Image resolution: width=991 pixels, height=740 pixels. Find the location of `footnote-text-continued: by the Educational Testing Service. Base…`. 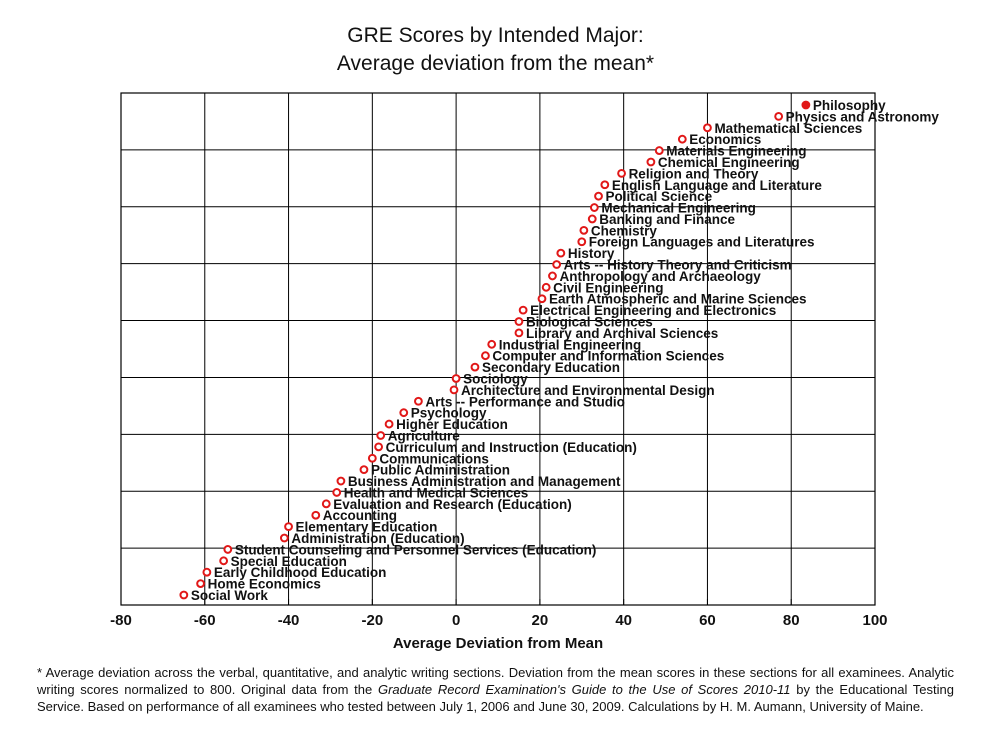

footnote-text-continued: by the Educational Testing Service. Base… is located at coordinates (495, 698).